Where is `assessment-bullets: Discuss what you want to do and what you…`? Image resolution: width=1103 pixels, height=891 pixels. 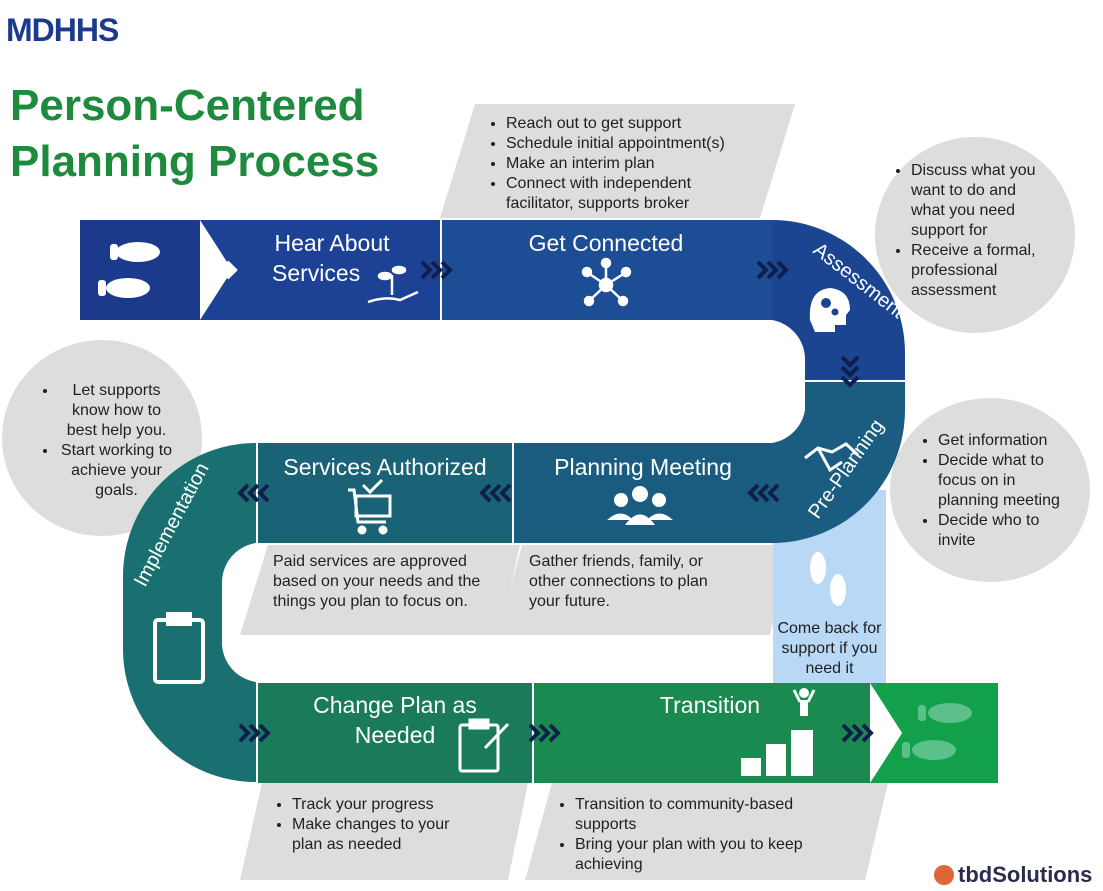 assessment-bullets: Discuss what you want to do and what you… is located at coordinates (973, 231).